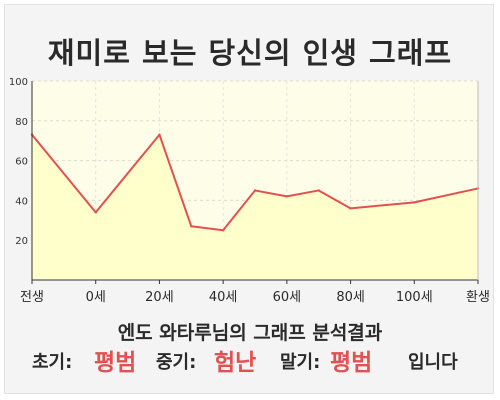 Image resolution: width=500 pixels, height=400 pixels. I want to click on x-tick-label: 20세, so click(159, 297).